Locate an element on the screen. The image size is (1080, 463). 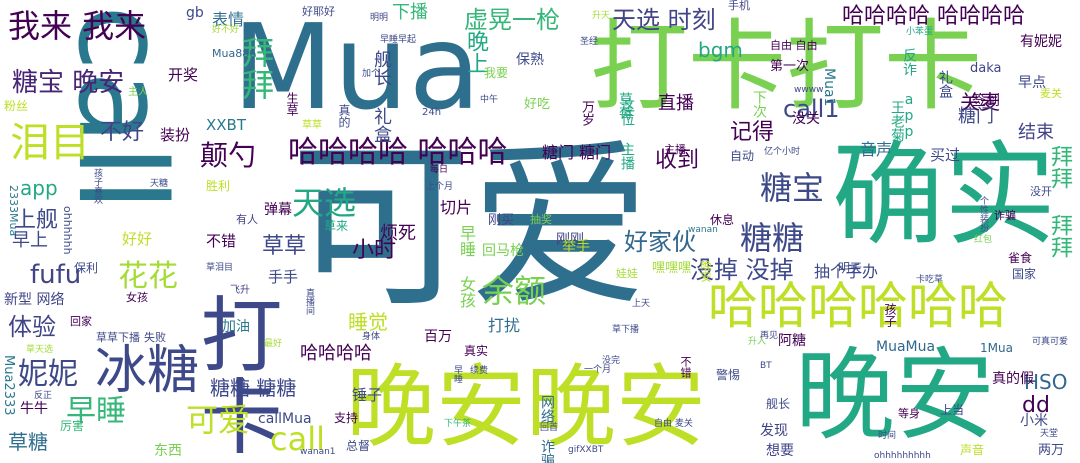
word: 草来 is located at coordinates (336, 226).